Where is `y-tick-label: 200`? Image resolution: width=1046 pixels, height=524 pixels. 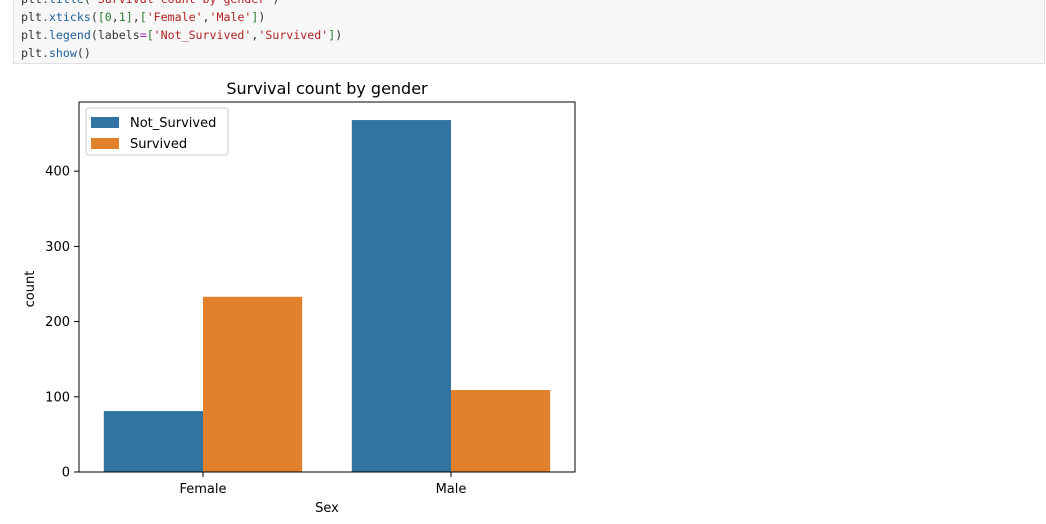
y-tick-label: 200 is located at coordinates (57, 322).